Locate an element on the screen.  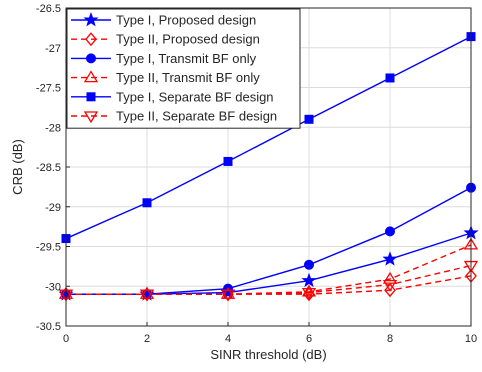
y-tick-label: -29 is located at coordinates (53, 208).